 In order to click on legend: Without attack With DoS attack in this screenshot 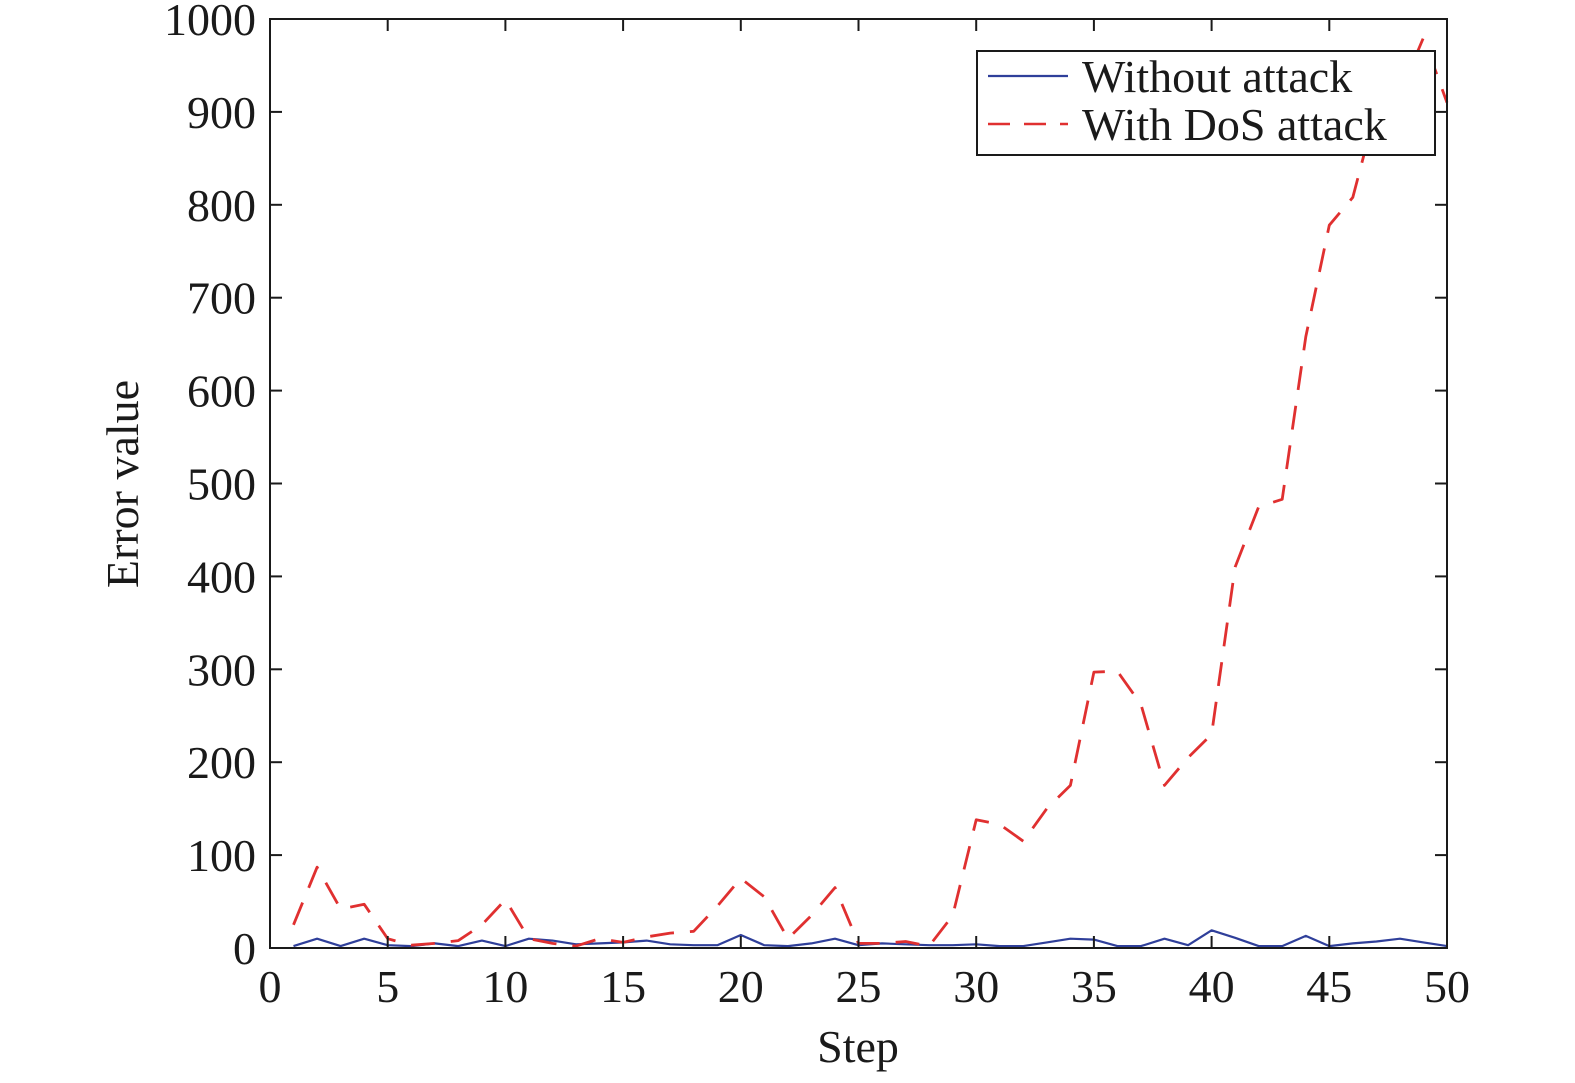, I will do `click(1206, 103)`.